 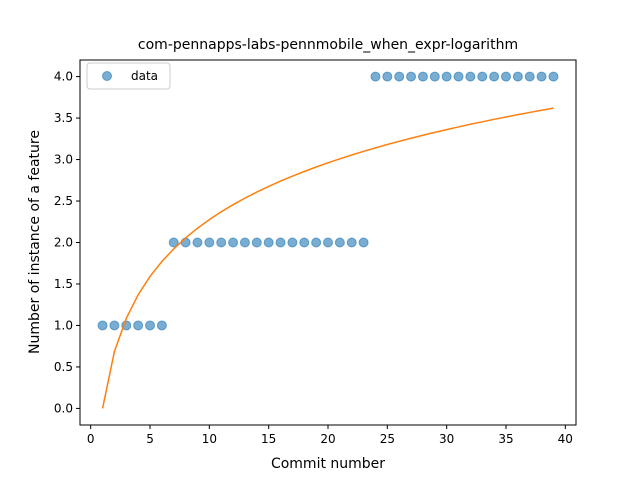 I want to click on y-axis-label: Number of instance of a feature, so click(x=35, y=242).